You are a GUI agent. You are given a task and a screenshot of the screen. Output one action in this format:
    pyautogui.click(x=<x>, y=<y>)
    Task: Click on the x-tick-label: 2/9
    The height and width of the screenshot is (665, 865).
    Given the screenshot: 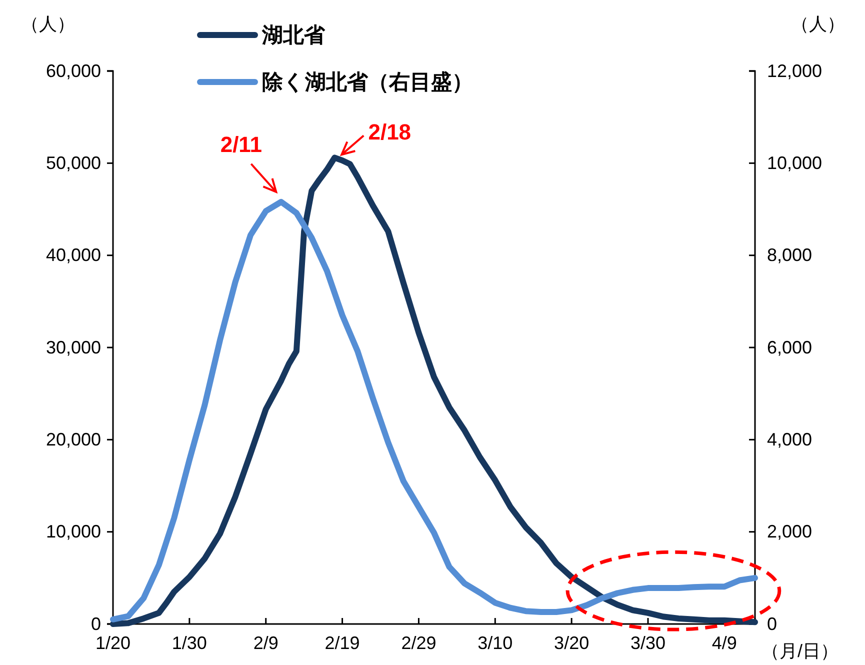 What is the action you would take?
    pyautogui.click(x=265, y=642)
    